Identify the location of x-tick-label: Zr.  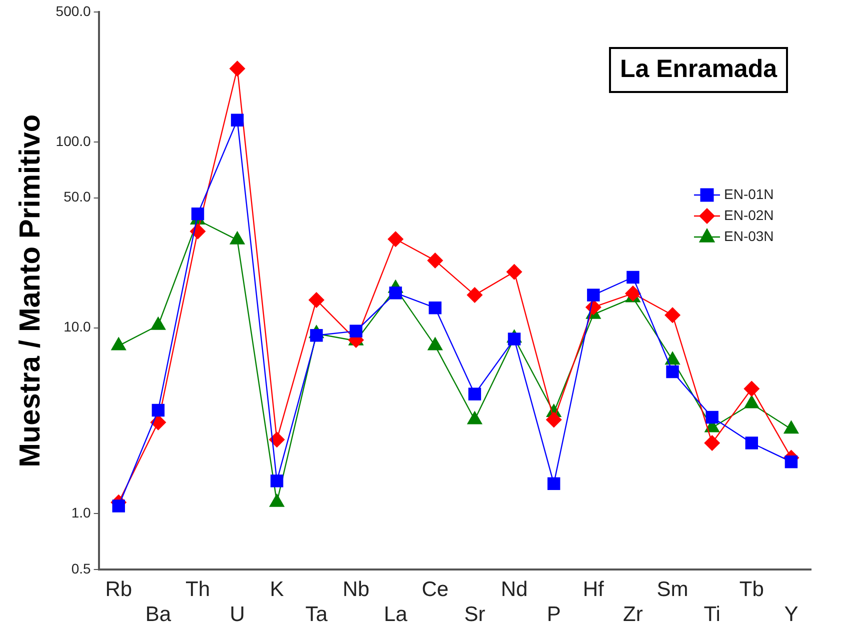
(633, 614).